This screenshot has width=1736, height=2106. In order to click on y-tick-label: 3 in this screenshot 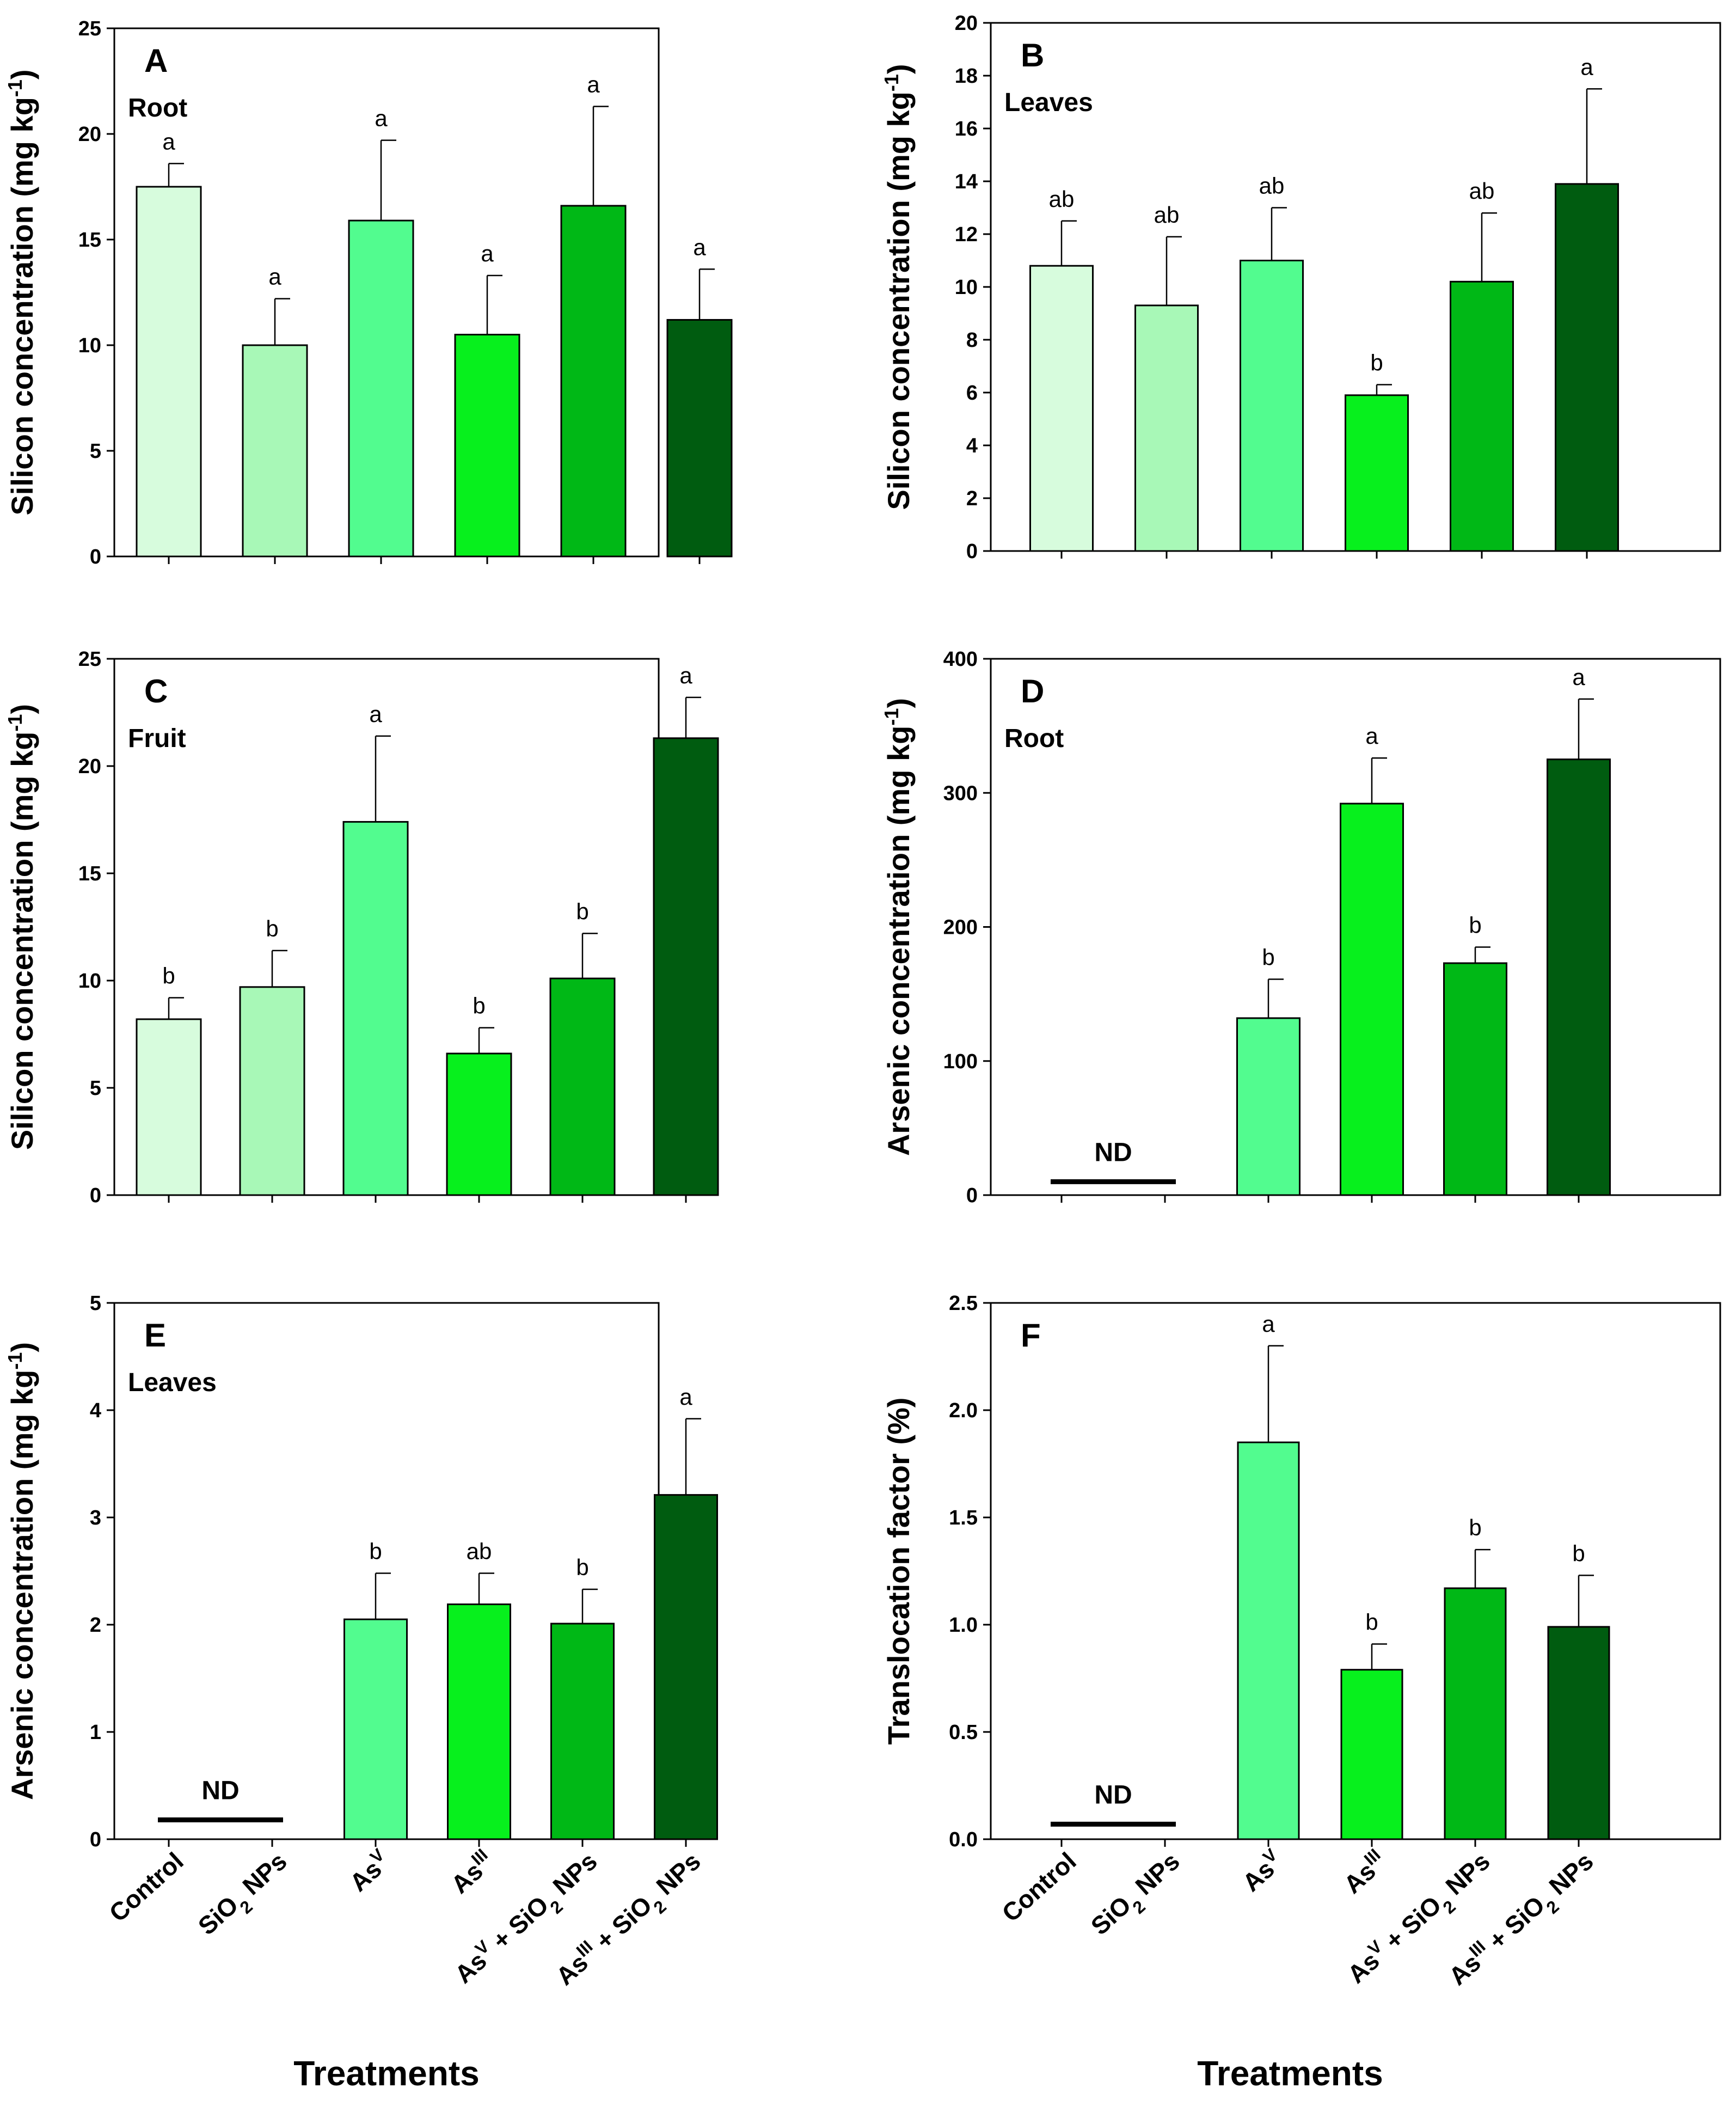, I will do `click(95, 1518)`.